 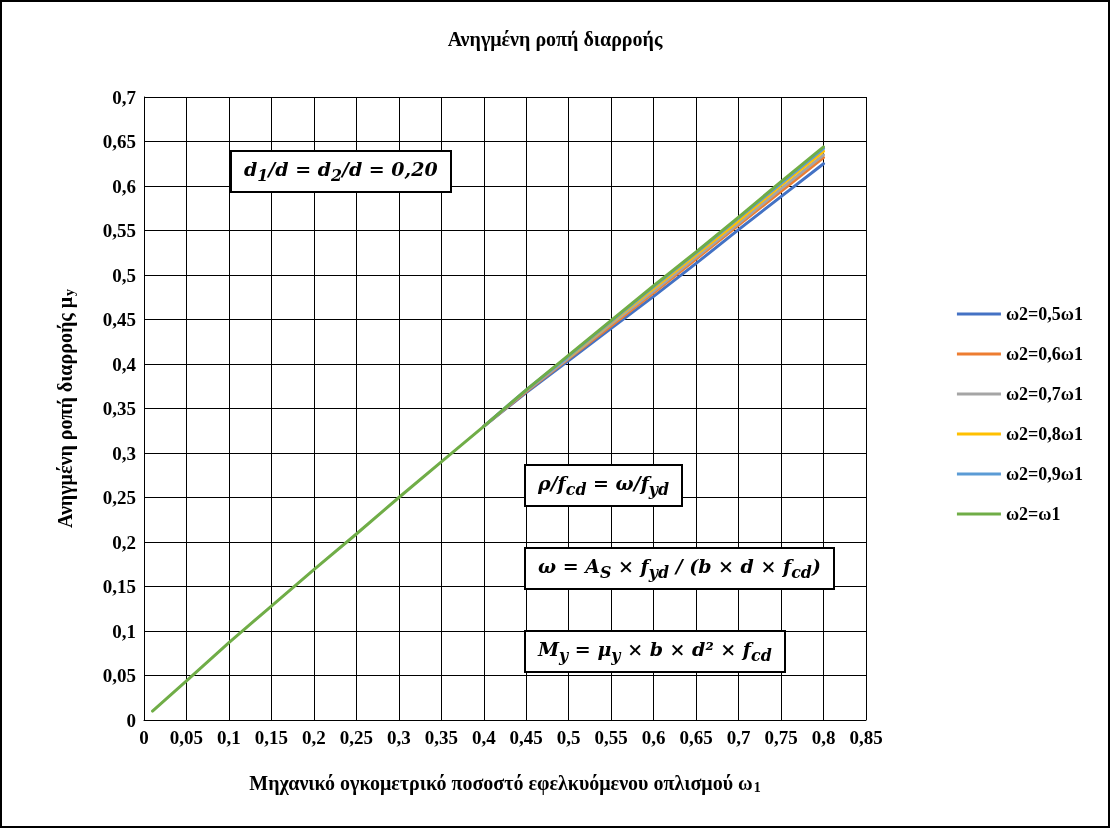 I want to click on x-tick-label: 0,4, so click(x=484, y=737).